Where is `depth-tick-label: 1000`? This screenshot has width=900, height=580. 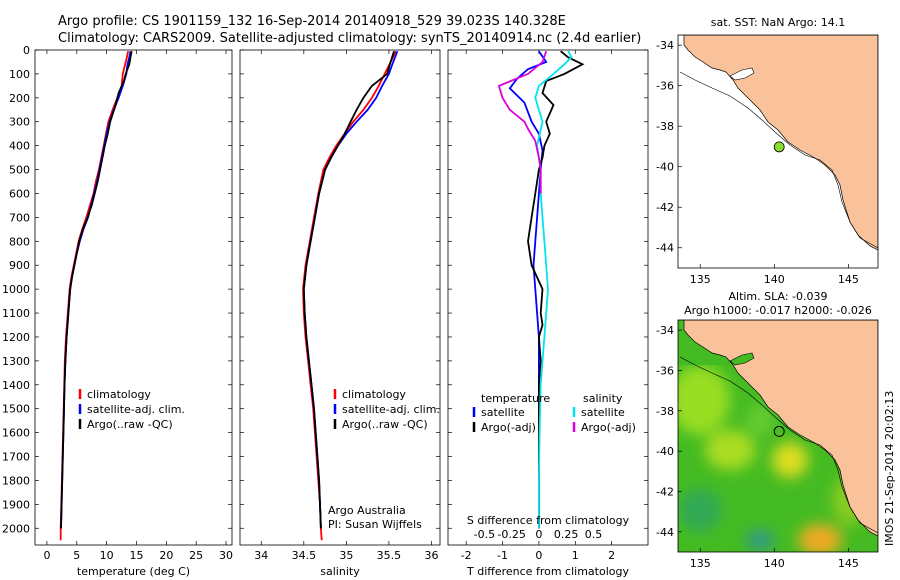
depth-tick-label: 1000 is located at coordinates (16, 289).